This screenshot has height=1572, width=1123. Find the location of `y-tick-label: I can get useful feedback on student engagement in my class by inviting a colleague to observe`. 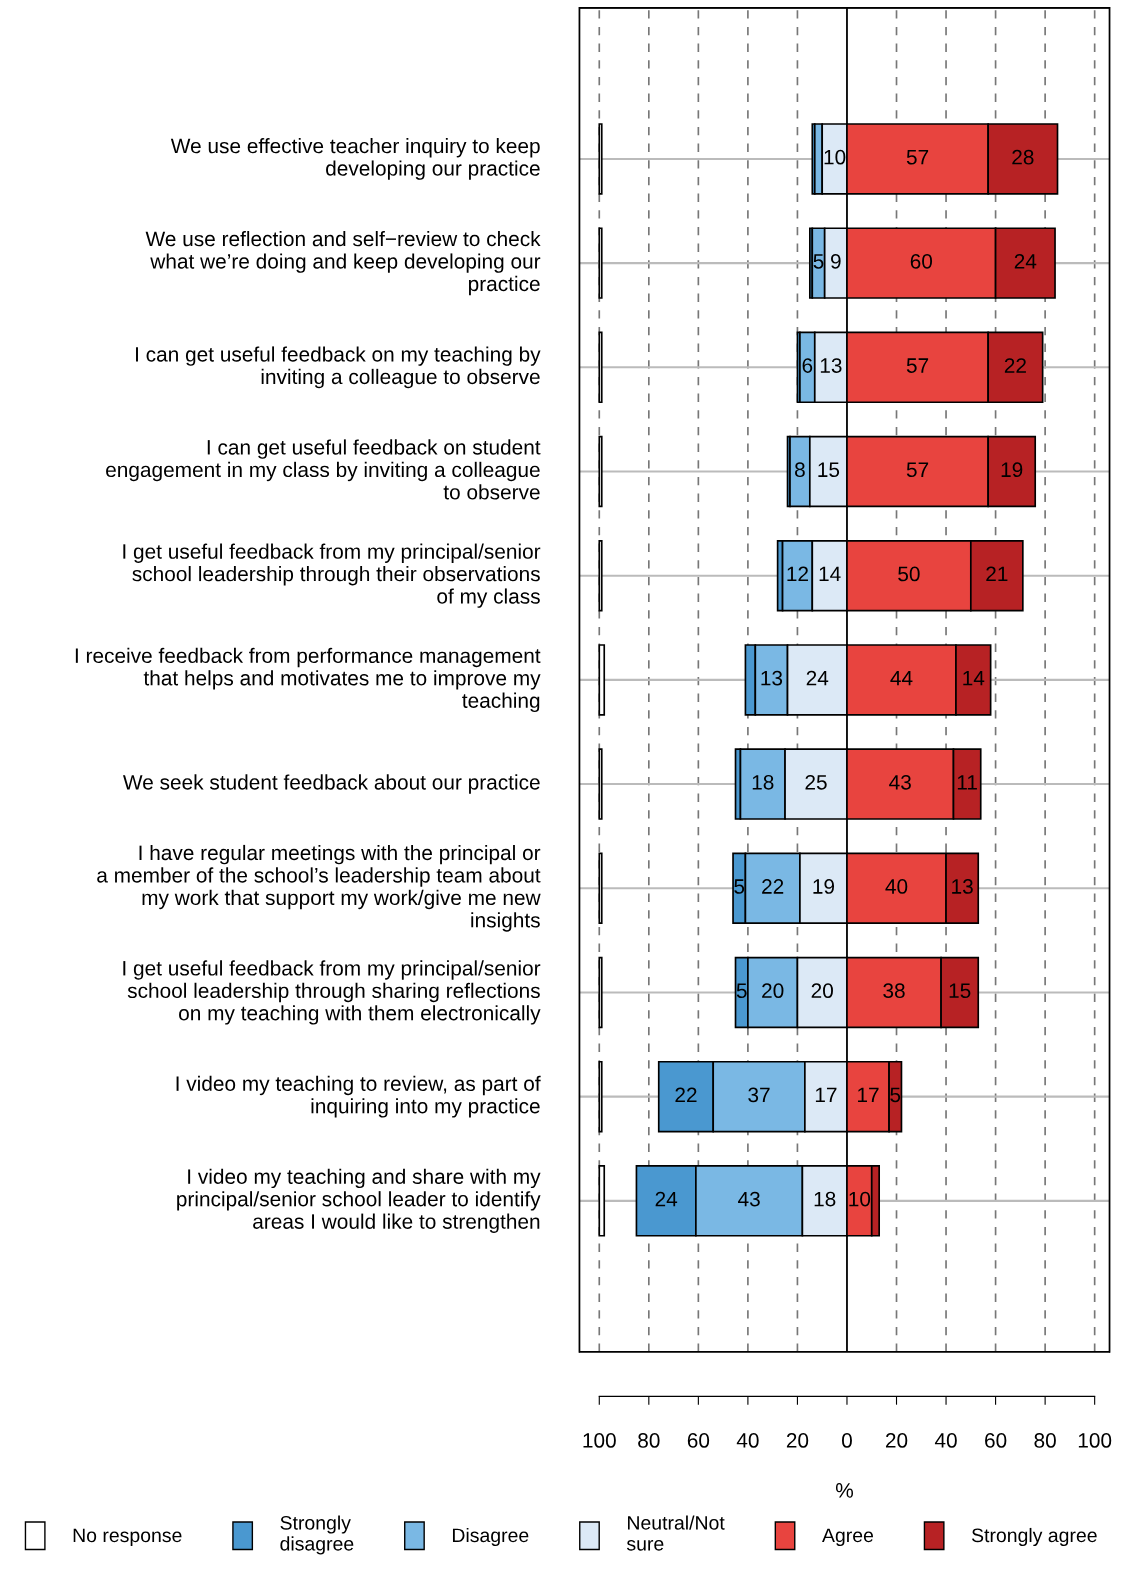

y-tick-label: I can get useful feedback on student engagement in my class by inviting a colleague to observe is located at coordinates (323, 469).